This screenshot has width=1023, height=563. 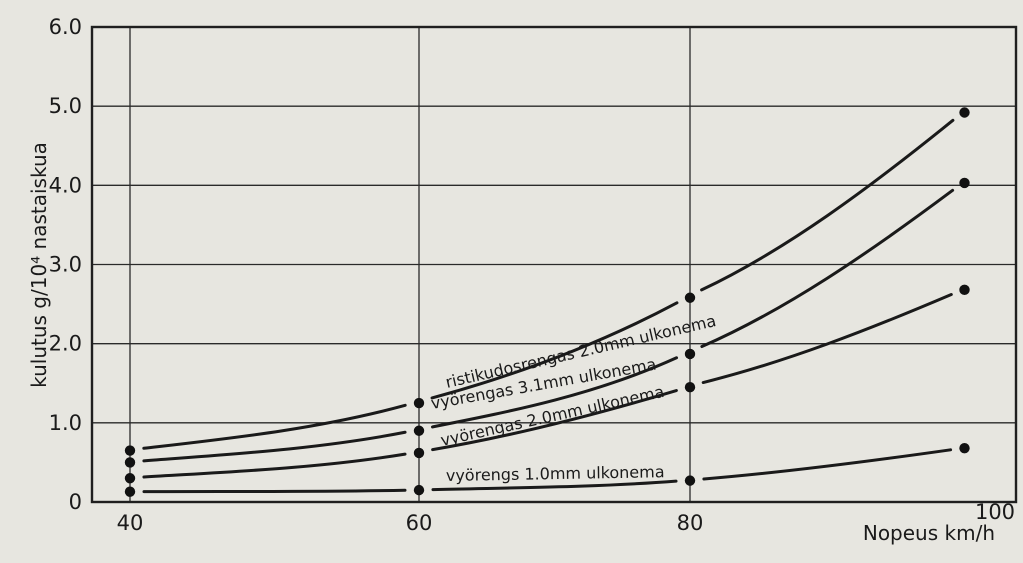 I want to click on x-tick-label: 60, so click(x=419, y=523).